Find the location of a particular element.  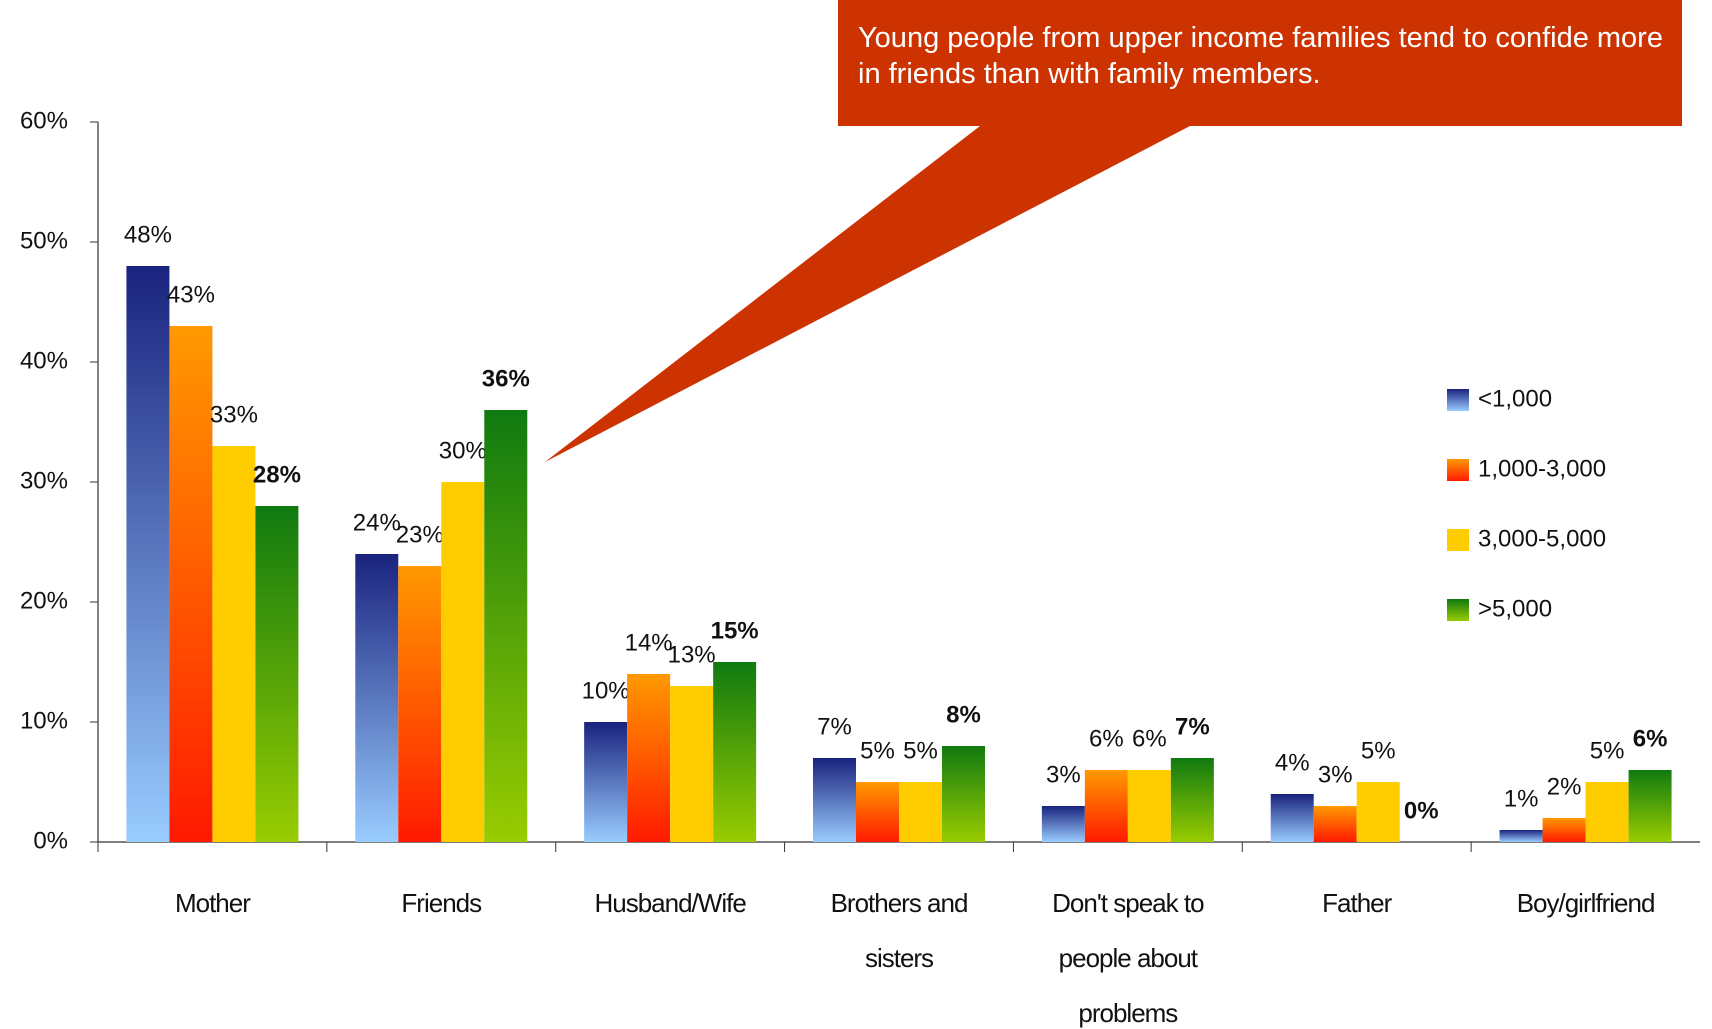

legend-label: <1,000 is located at coordinates (1515, 398).